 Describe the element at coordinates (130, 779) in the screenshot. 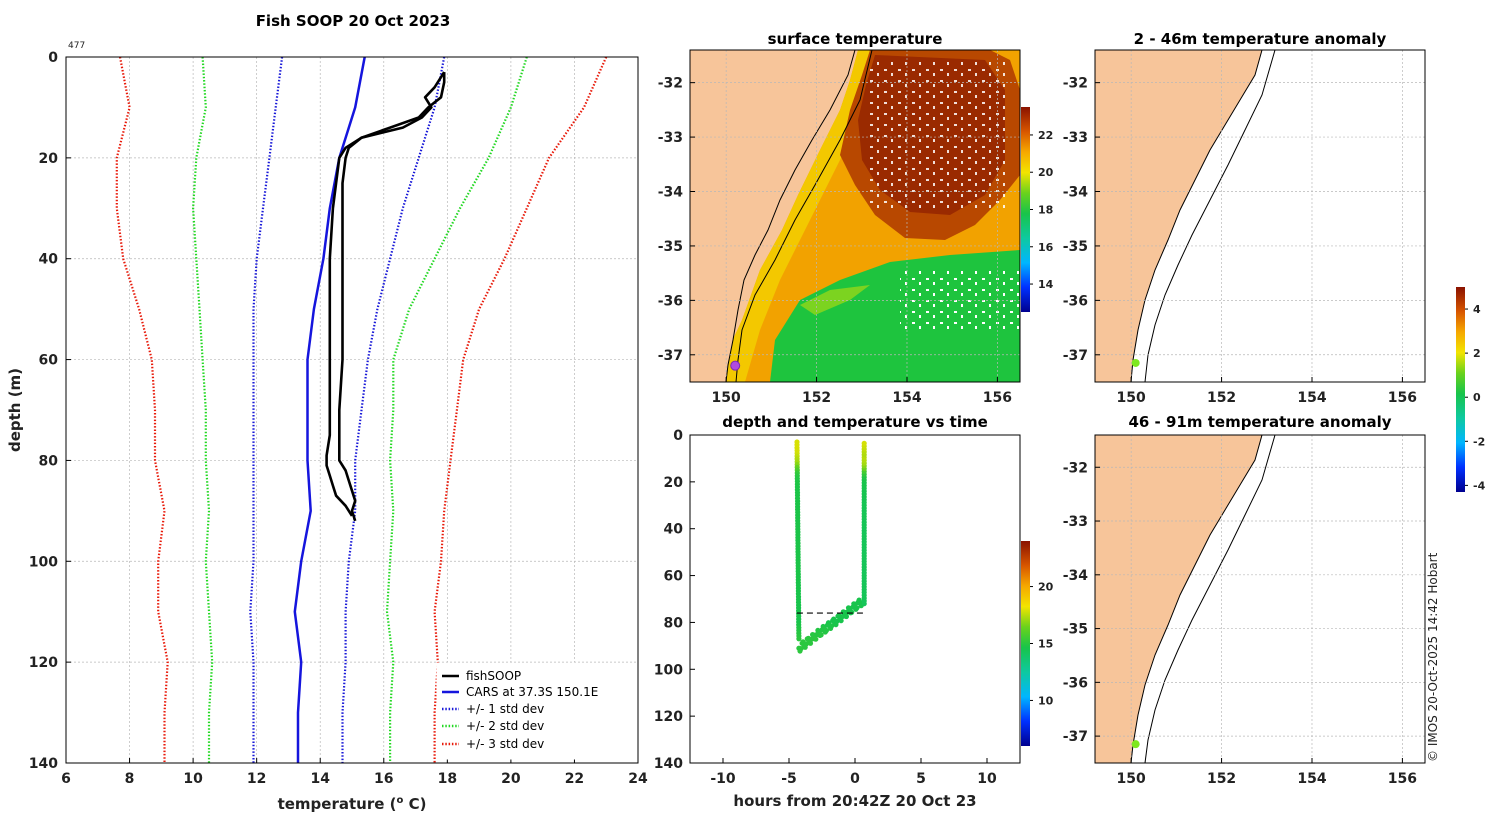

I see `profile-xtick-label: 8` at that location.